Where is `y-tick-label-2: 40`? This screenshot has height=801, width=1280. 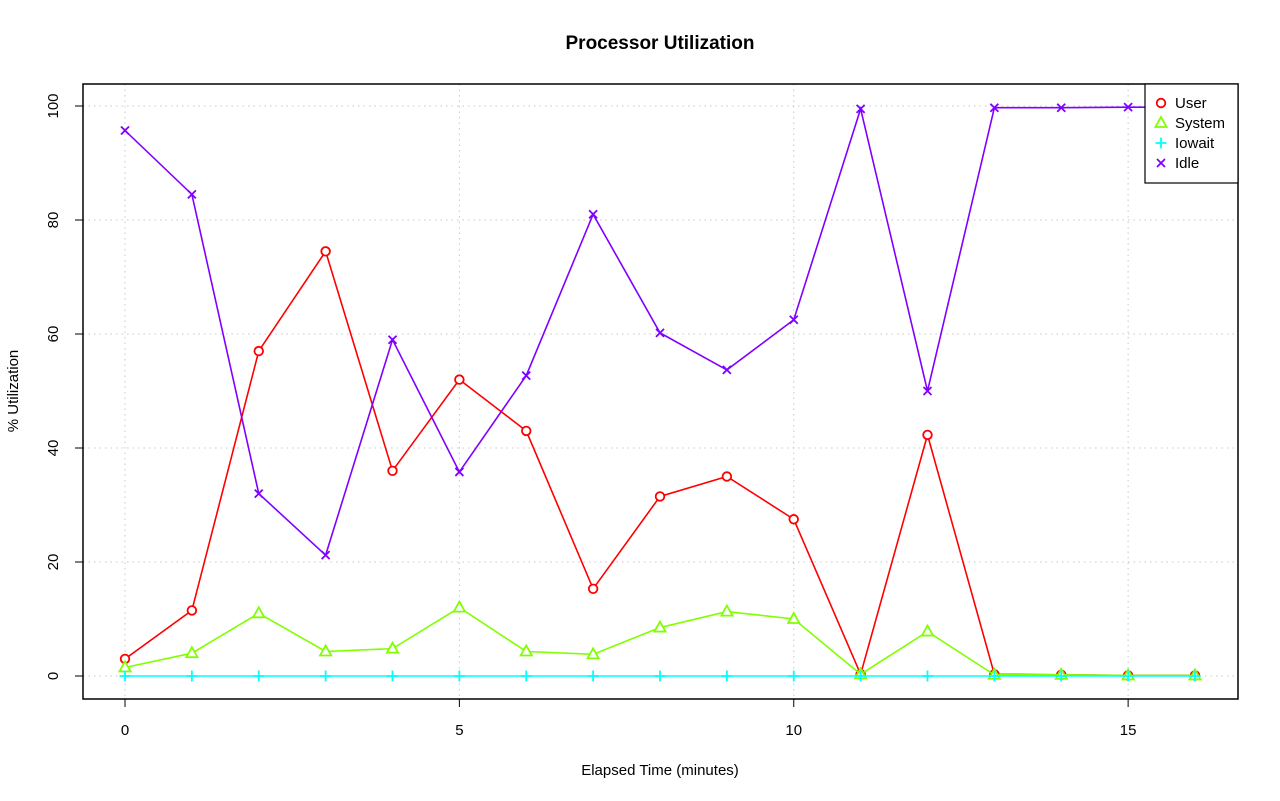 y-tick-label-2: 40 is located at coordinates (53, 448).